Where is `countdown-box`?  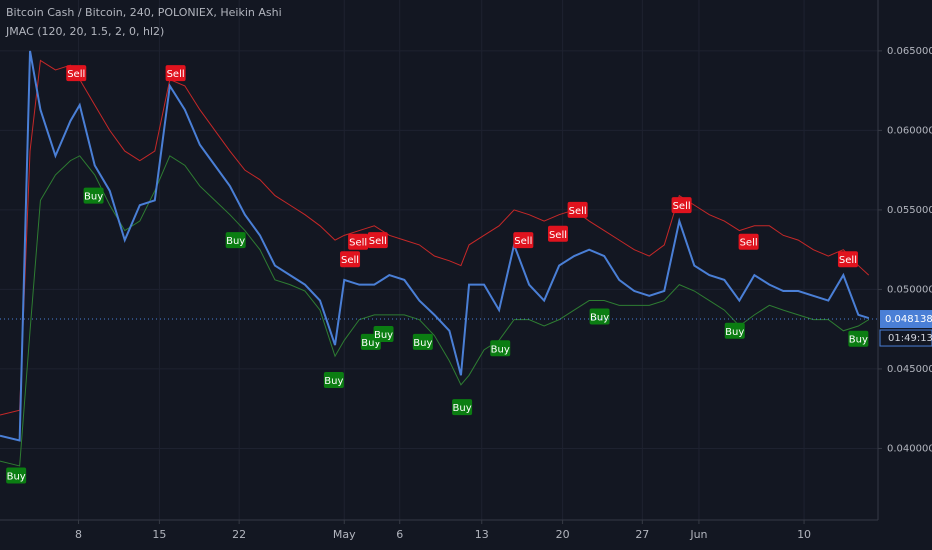
countdown-box is located at coordinates (905, 338).